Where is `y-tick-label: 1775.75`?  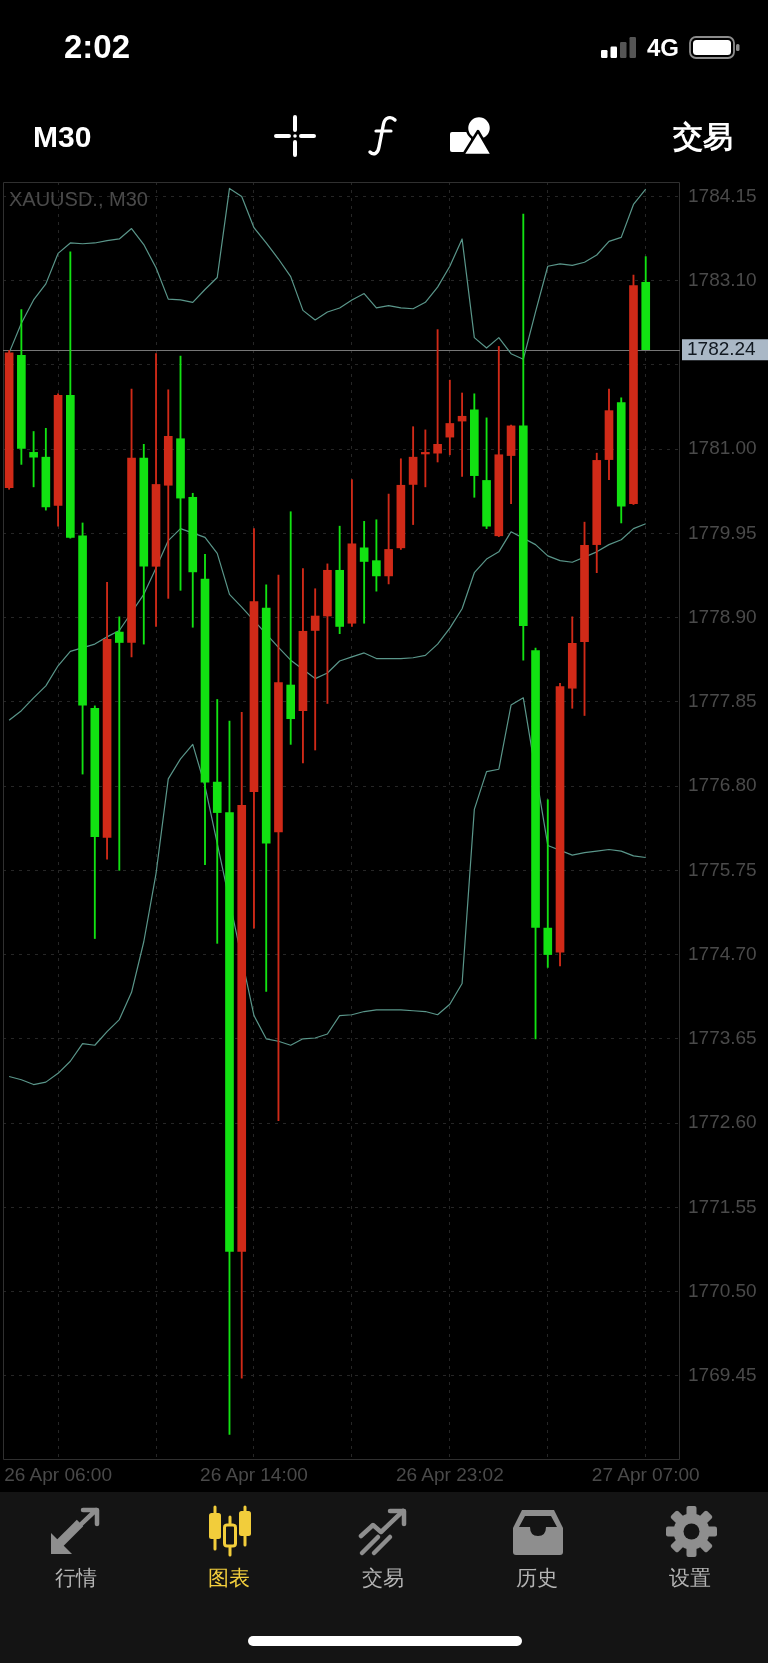
y-tick-label: 1775.75 is located at coordinates (722, 869).